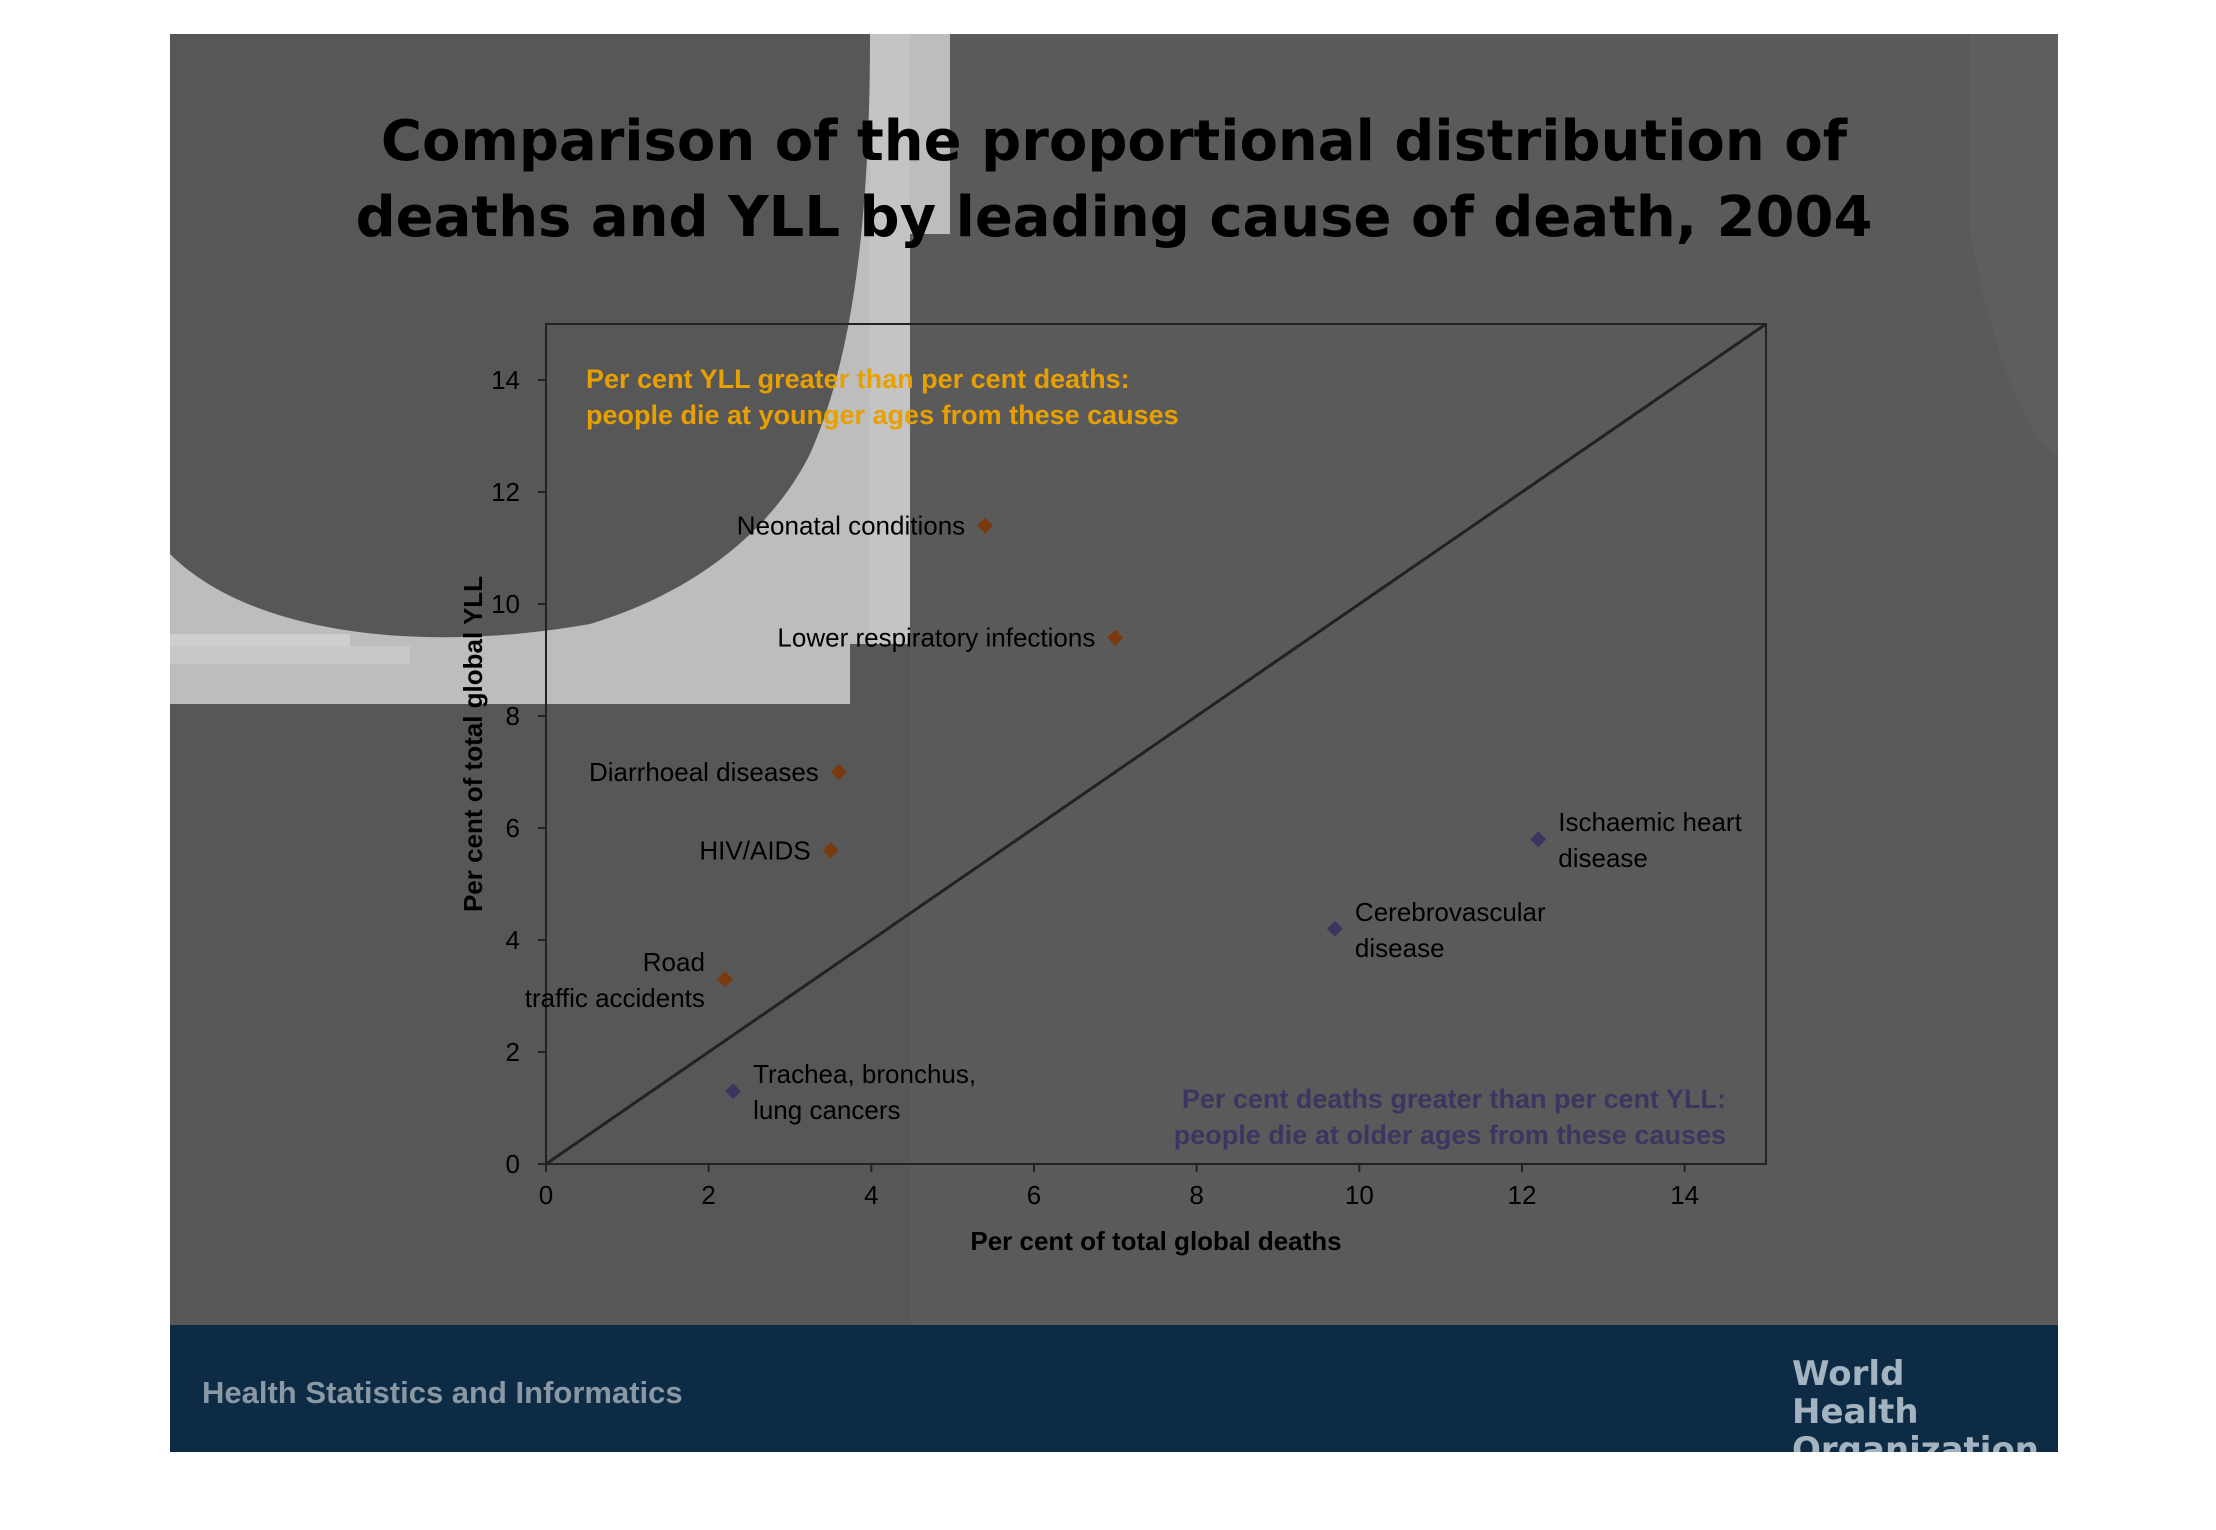 The height and width of the screenshot is (1530, 2216). What do you see at coordinates (442, 1392) in the screenshot?
I see `footer-text: Health Statistics and Informatics` at bounding box center [442, 1392].